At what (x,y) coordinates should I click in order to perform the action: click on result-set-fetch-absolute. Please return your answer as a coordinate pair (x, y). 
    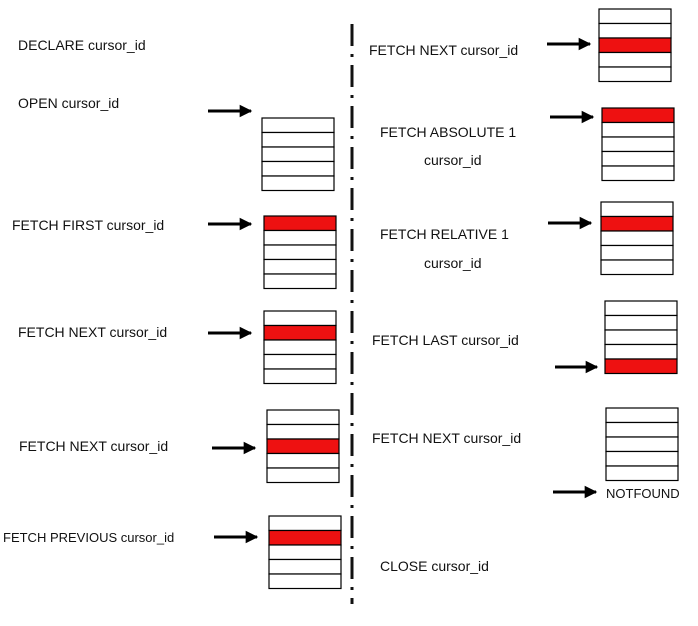
    Looking at the image, I should click on (638, 144).